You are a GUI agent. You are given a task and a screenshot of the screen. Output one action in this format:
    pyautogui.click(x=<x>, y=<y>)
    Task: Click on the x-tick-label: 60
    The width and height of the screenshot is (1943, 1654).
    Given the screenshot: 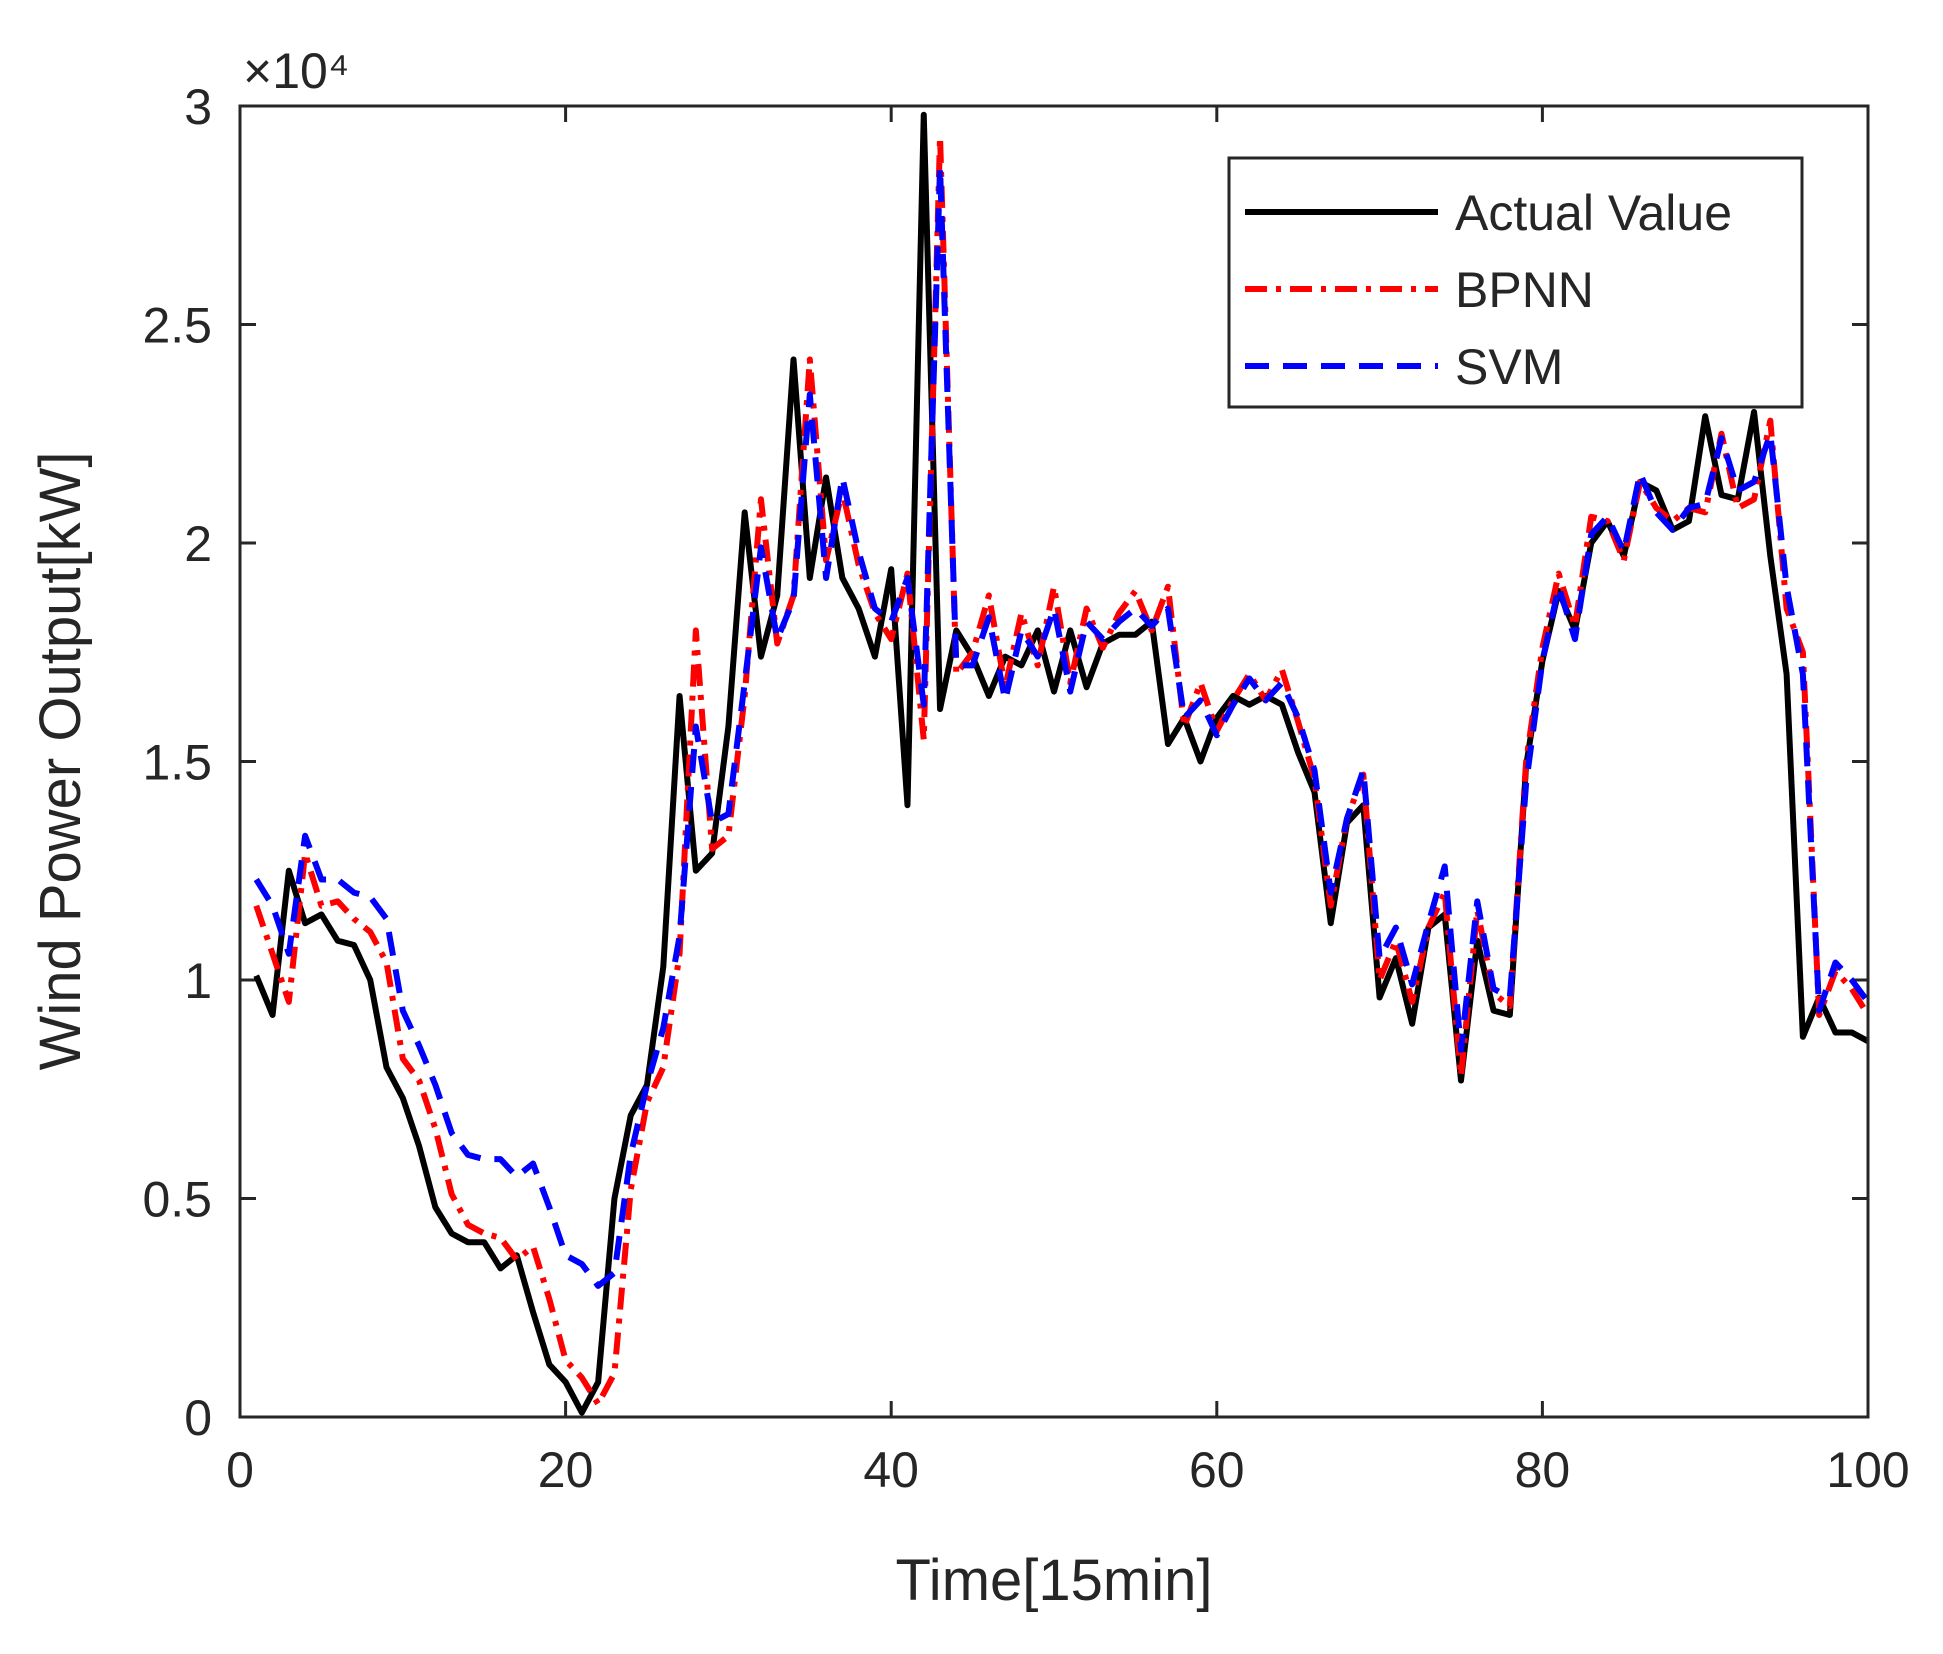 What is the action you would take?
    pyautogui.click(x=1217, y=1470)
    